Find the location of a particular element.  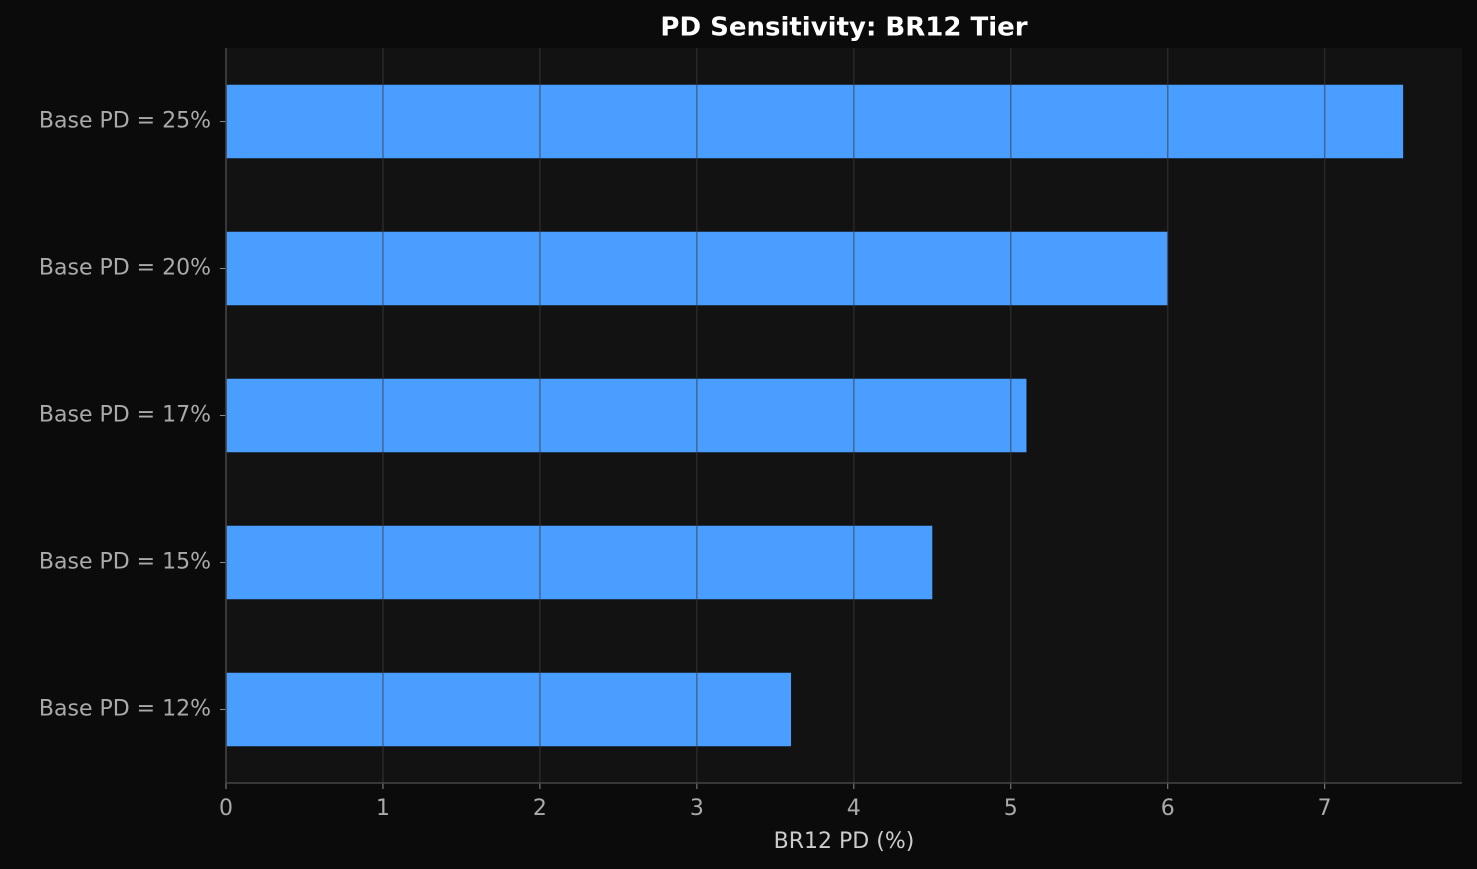

x-axis-label: BR12 PD (%) is located at coordinates (844, 841).